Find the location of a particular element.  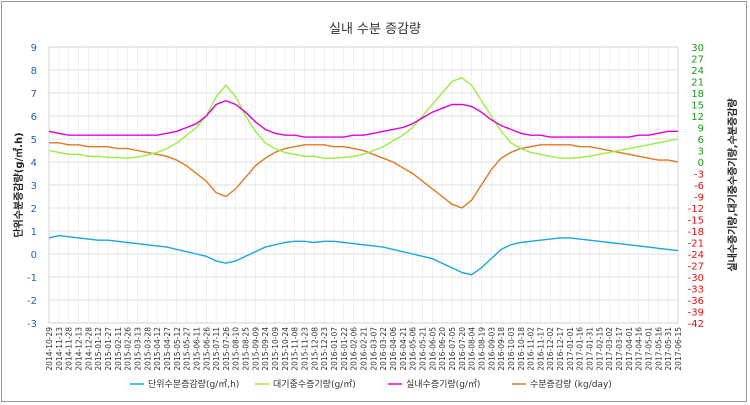

y-tick-right: 12 is located at coordinates (697, 117).